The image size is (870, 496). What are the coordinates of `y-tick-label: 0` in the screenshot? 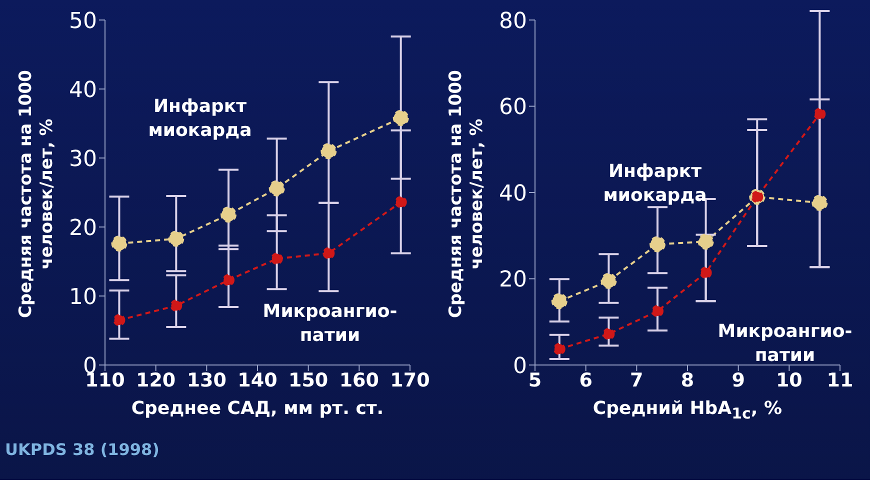 It's located at (520, 366).